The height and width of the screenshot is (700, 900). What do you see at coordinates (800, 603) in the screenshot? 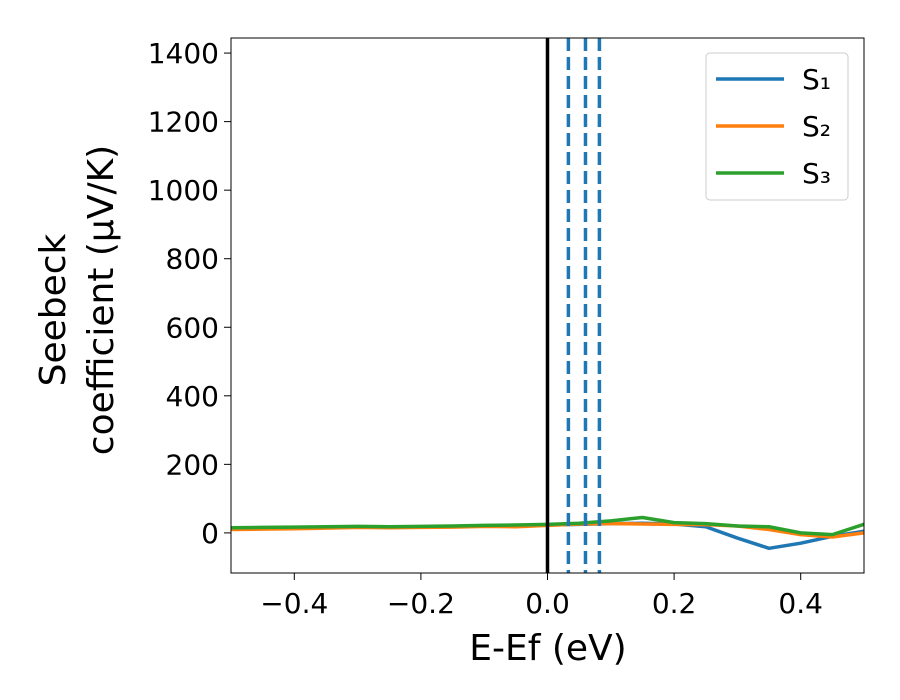
I see `x-tick-label: 0.4` at bounding box center [800, 603].